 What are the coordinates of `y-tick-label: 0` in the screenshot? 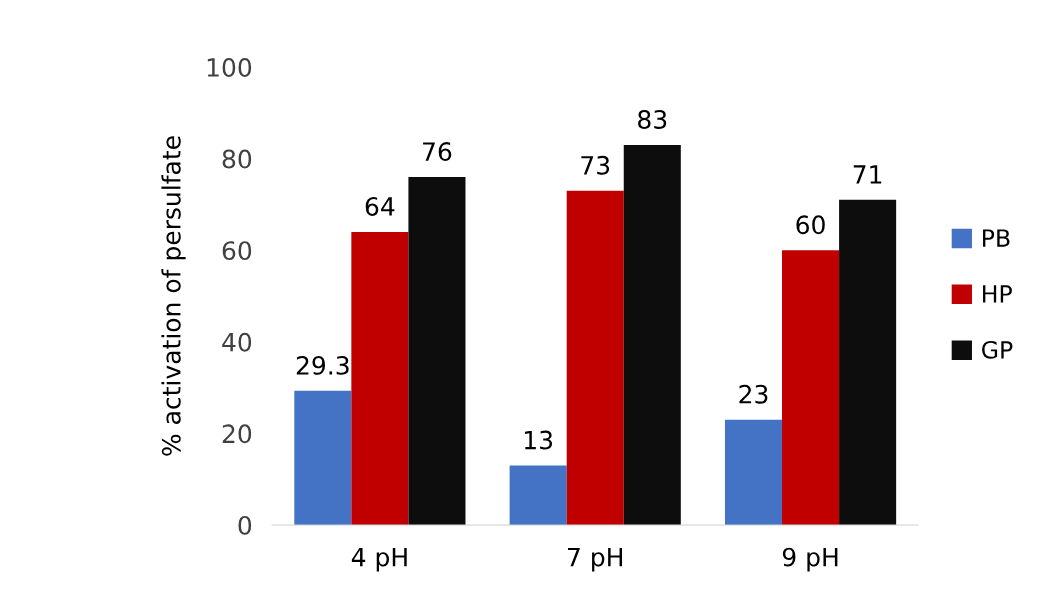 It's located at (245, 525).